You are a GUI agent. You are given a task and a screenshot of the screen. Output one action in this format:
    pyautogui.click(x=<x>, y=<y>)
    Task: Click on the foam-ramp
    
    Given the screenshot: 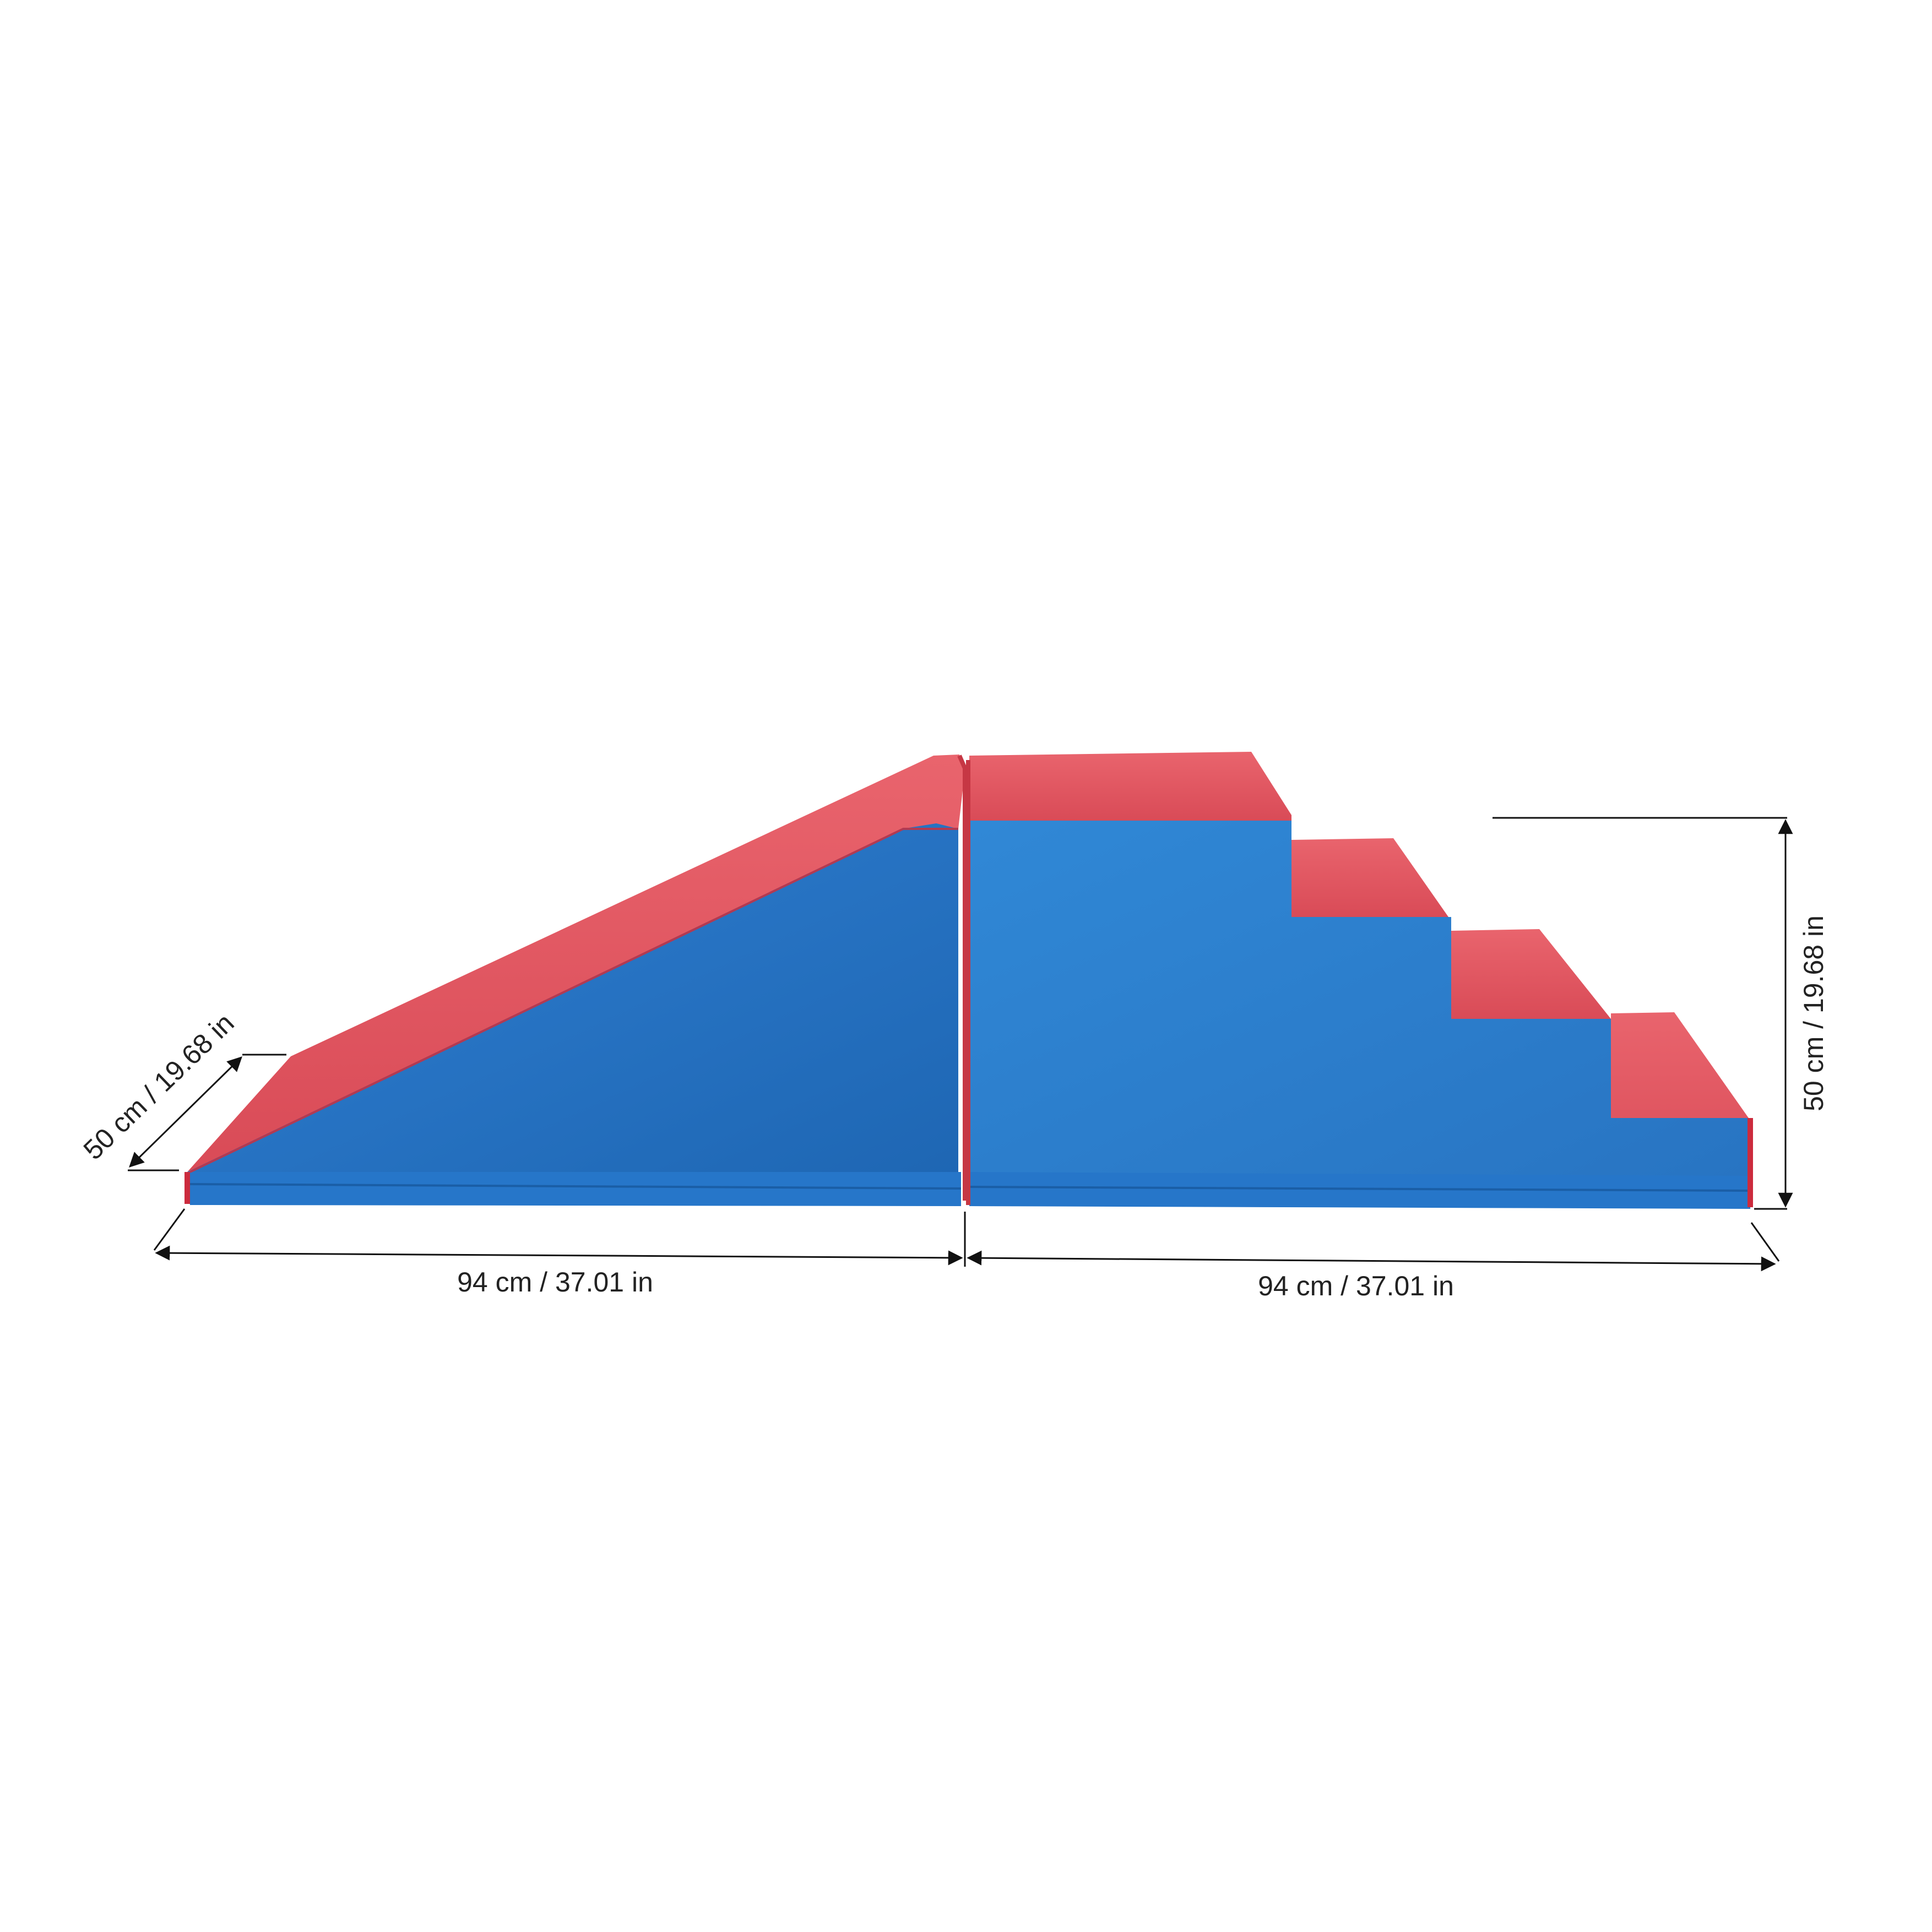 What is the action you would take?
    pyautogui.click(x=575, y=980)
    